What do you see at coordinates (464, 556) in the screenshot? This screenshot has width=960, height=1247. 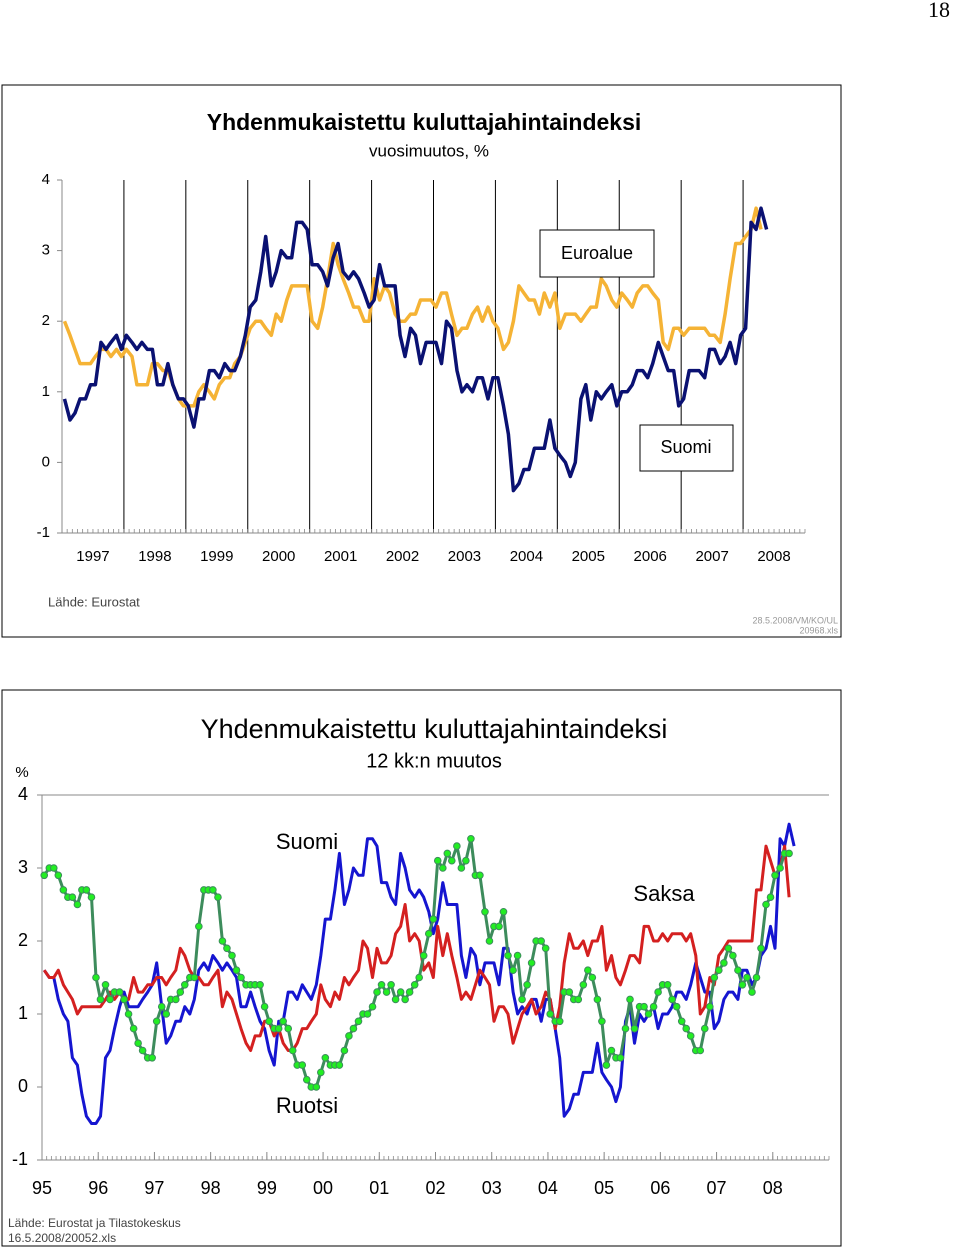 I see `x-tick-label: 2003` at bounding box center [464, 556].